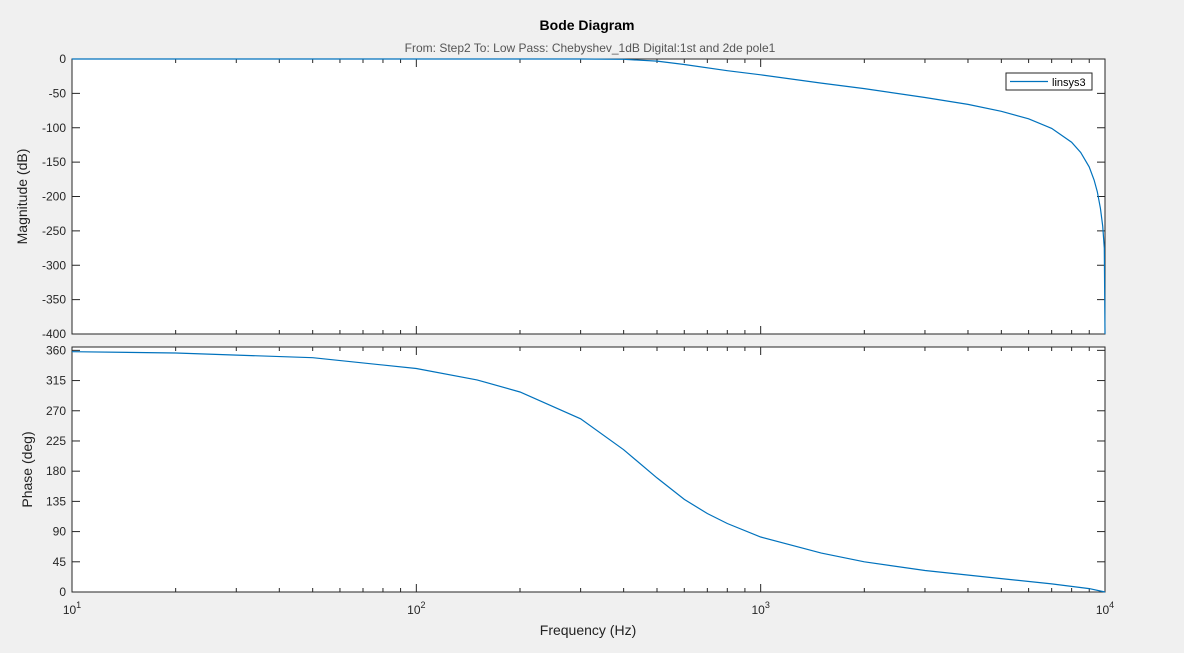 This screenshot has height=653, width=1184. What do you see at coordinates (588, 630) in the screenshot?
I see `x-axis-label: Frequency (Hz)` at bounding box center [588, 630].